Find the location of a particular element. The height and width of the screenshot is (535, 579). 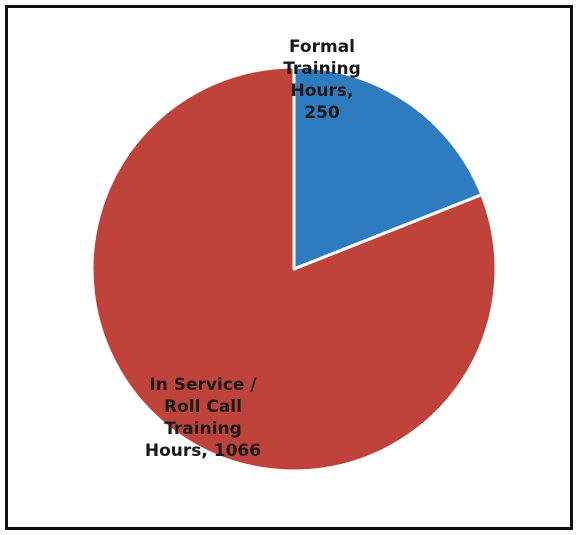

slice-label-line: 250 is located at coordinates (322, 113).